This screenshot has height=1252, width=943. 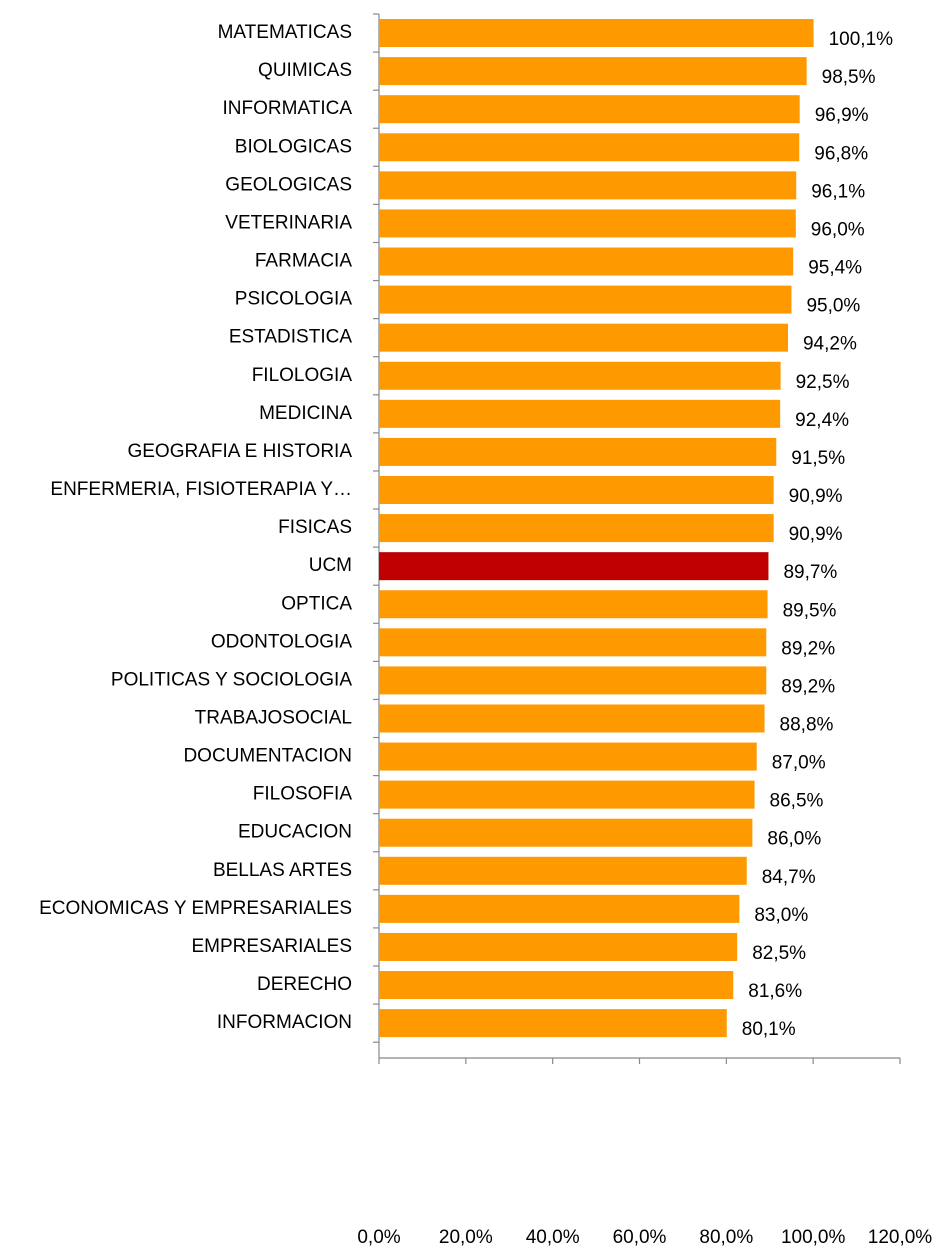 What do you see at coordinates (769, 1029) in the screenshot?
I see `value-label: 80,1%` at bounding box center [769, 1029].